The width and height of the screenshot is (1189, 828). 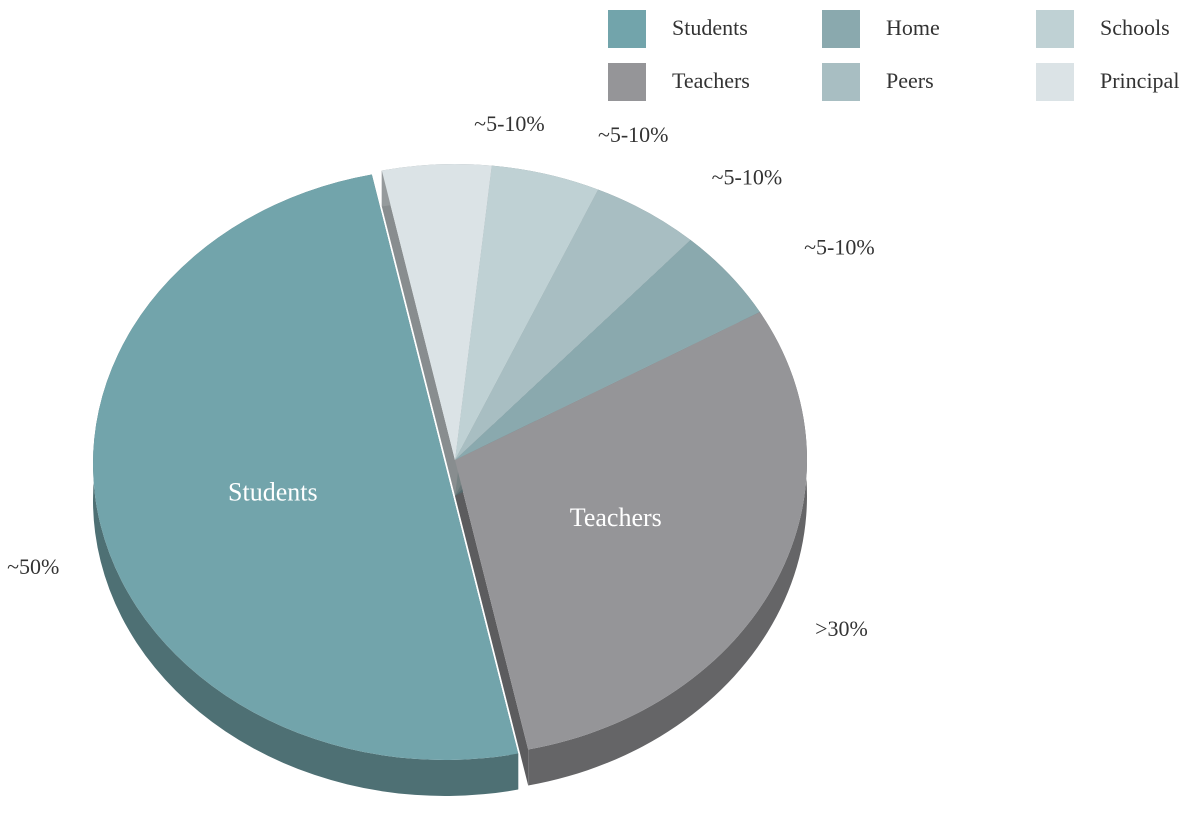 I want to click on slice-name: Teachers, so click(x=616, y=517).